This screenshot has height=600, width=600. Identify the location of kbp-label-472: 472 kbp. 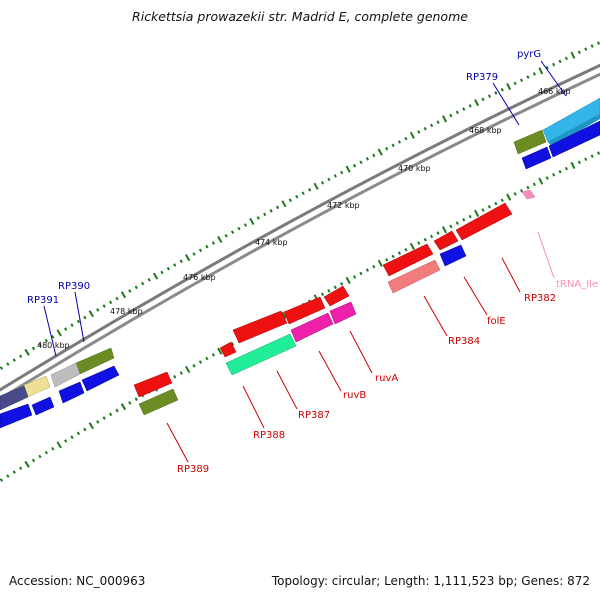
(343, 205).